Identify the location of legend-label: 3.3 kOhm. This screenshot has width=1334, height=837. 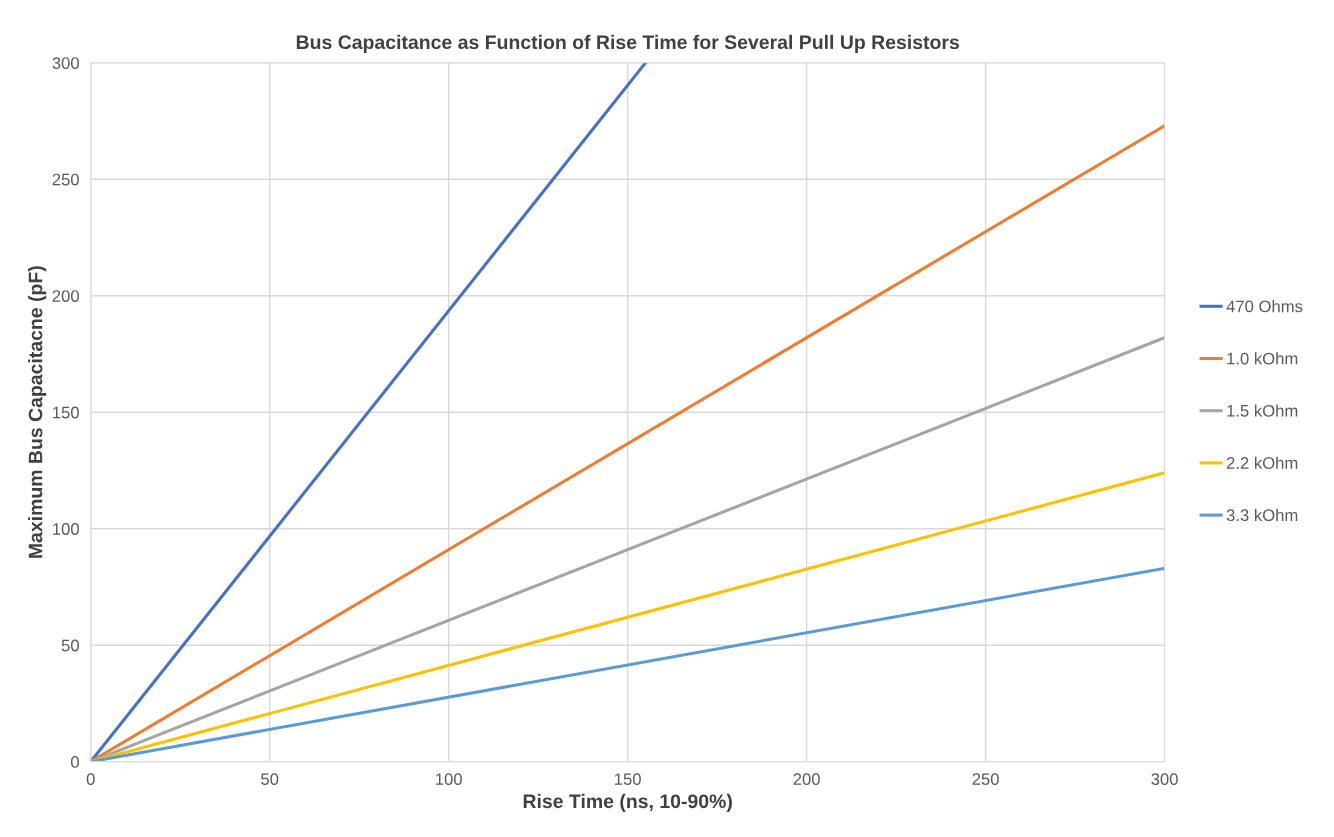
(1262, 515).